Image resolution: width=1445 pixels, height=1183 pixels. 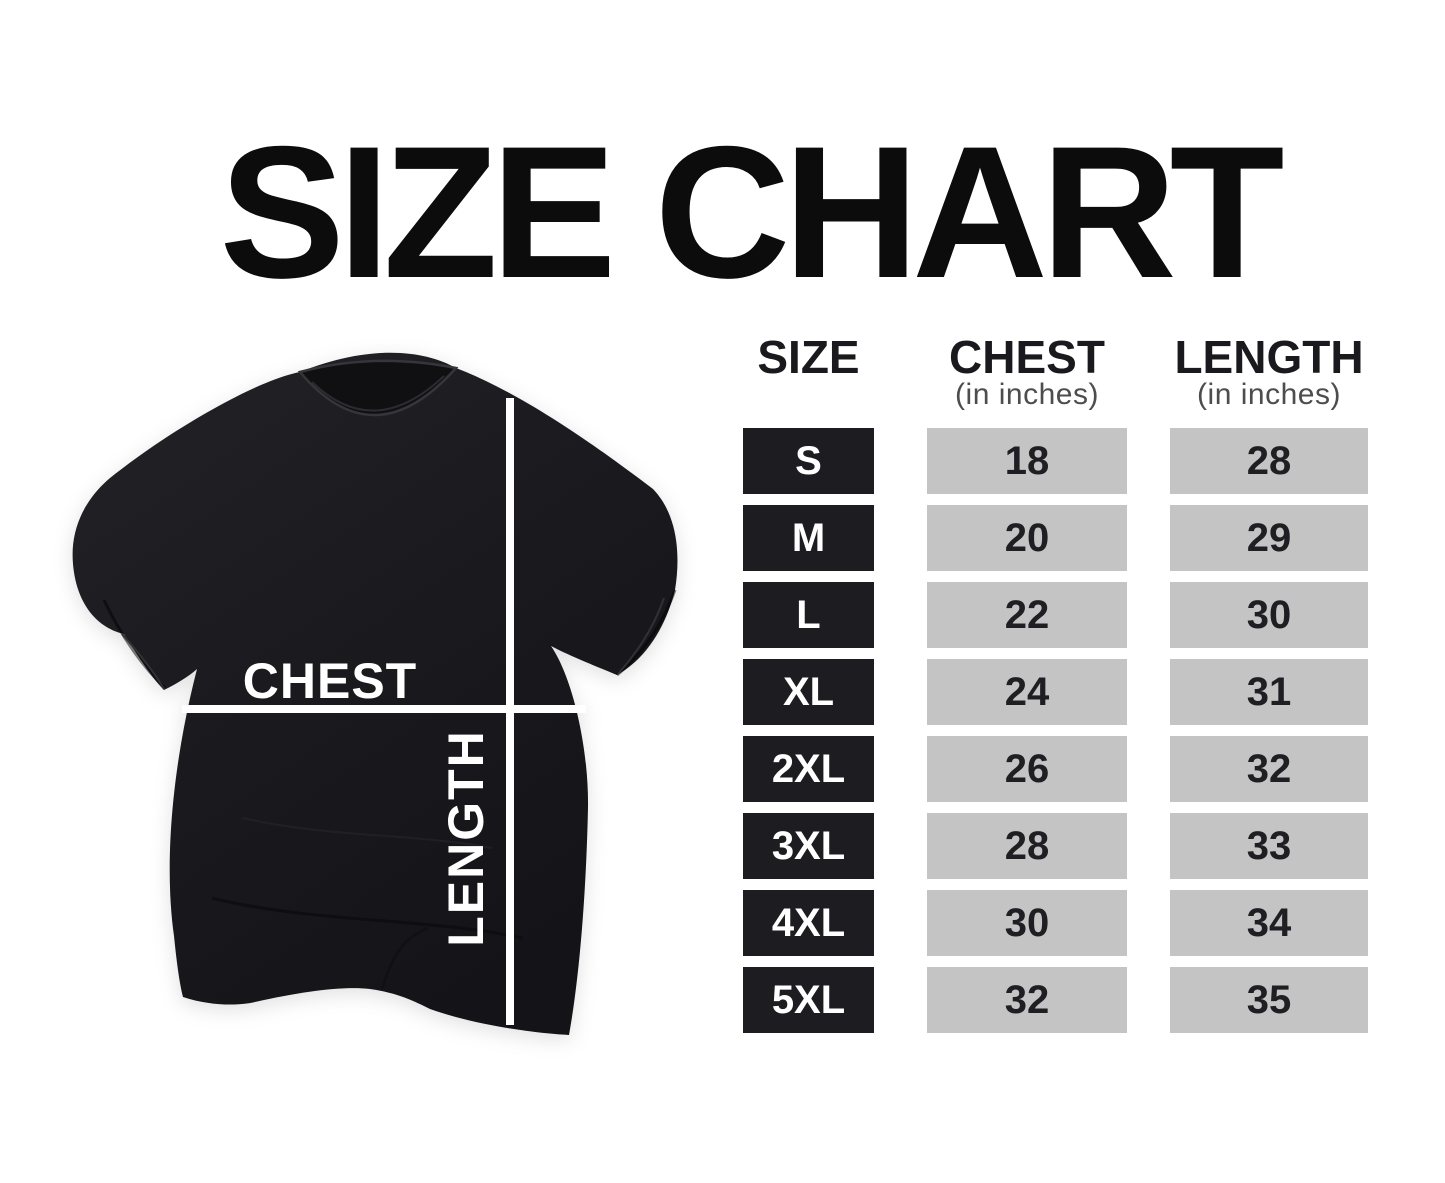 I want to click on length-cell-xl: 31, so click(x=1269, y=692).